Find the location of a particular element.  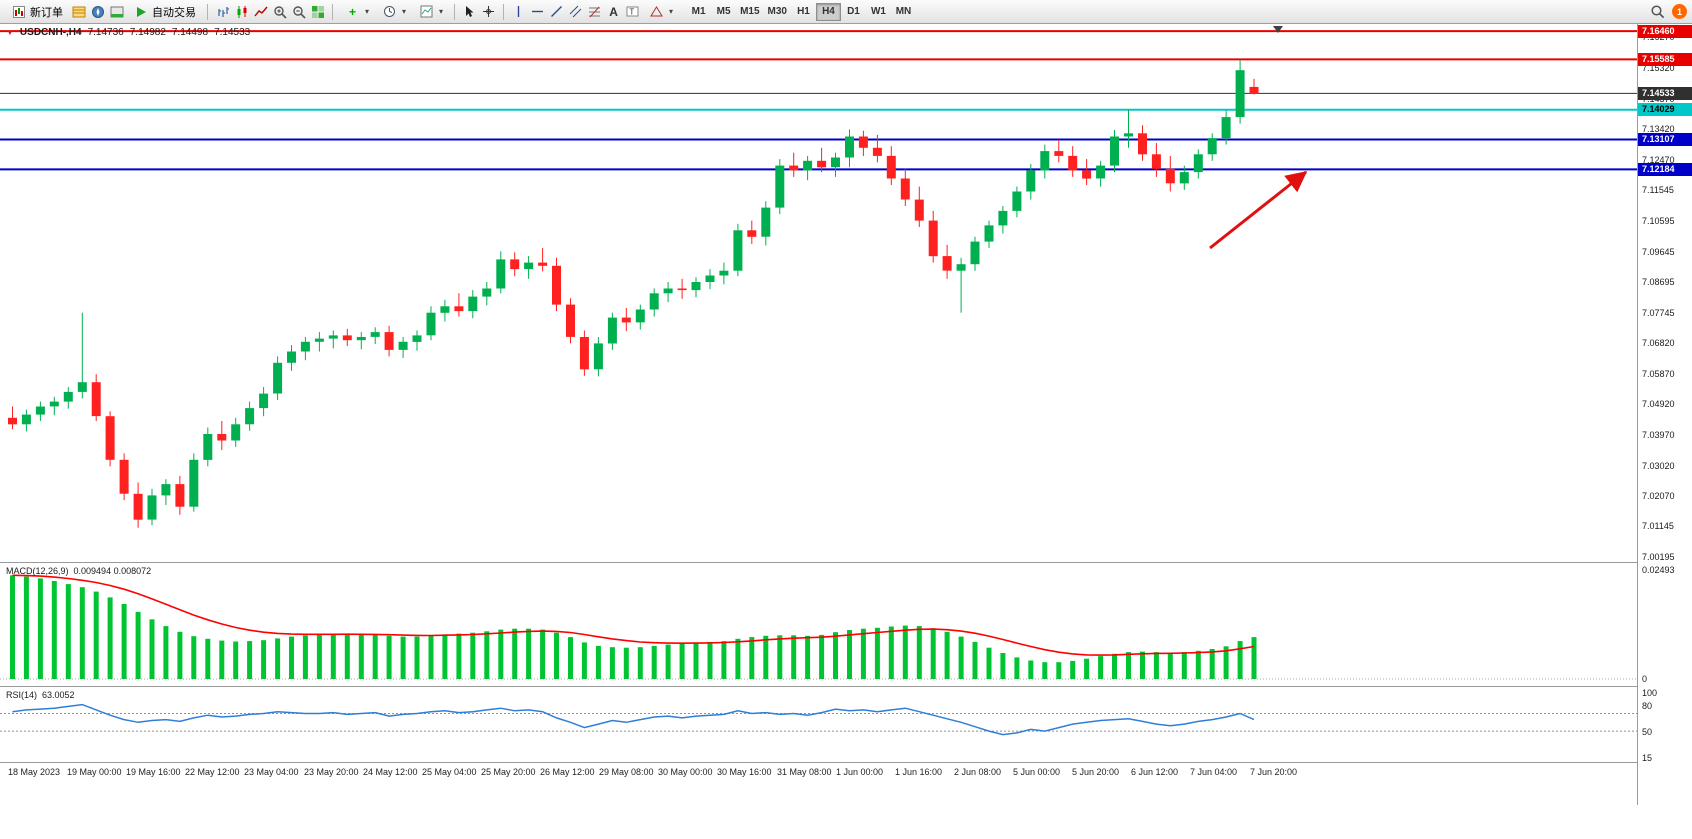

price-line-badge: 7.14533 is located at coordinates (1665, 93).